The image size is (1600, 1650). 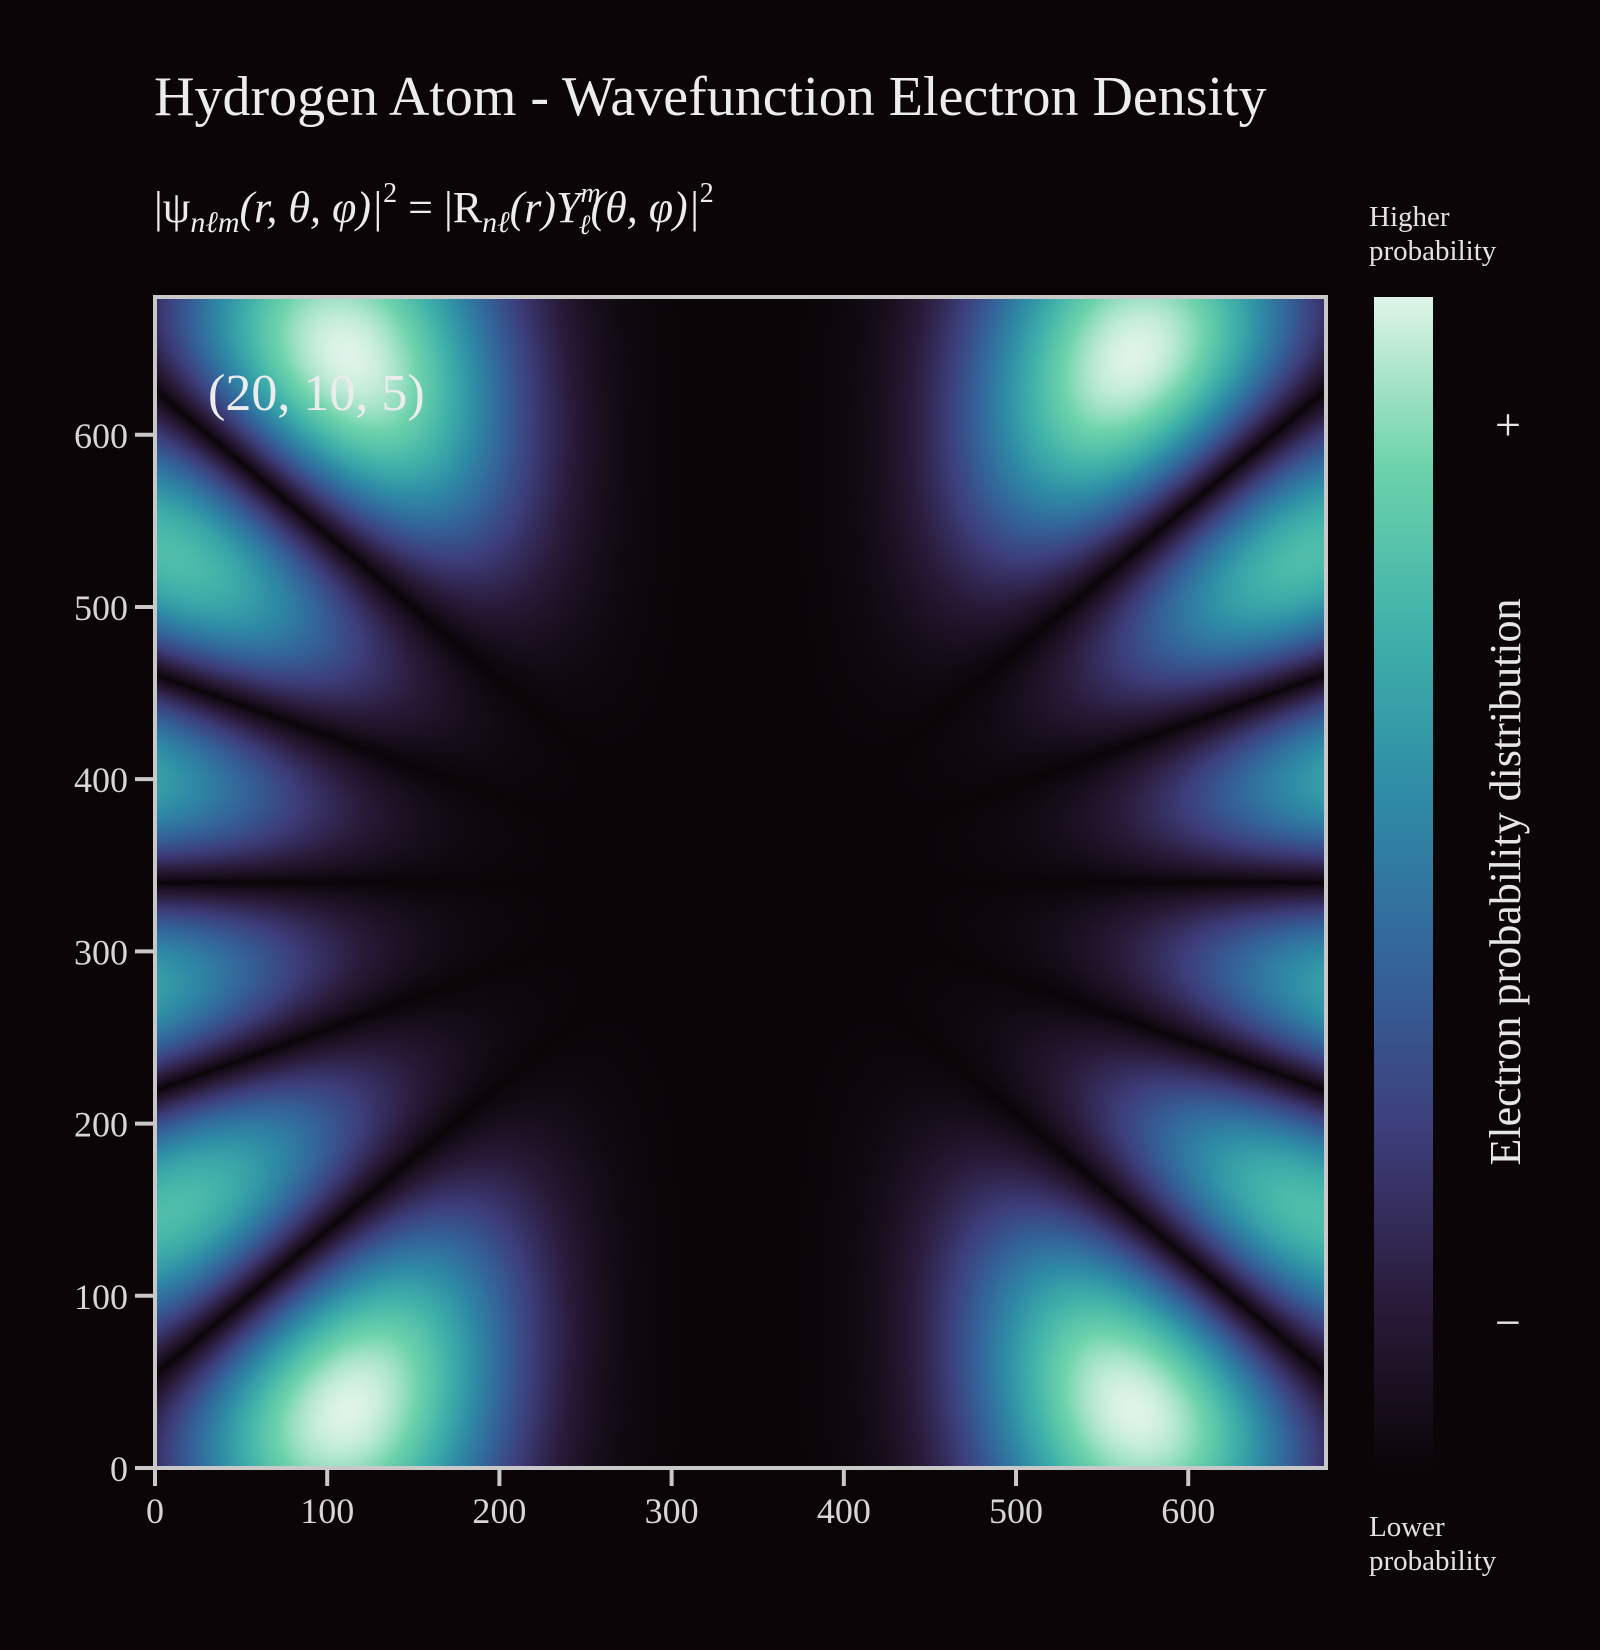 What do you see at coordinates (434, 209) in the screenshot?
I see `wavefunction-formula: |ψnℓm(r, θ, φ)|2 = |Rnℓ(r)Ym ℓ(θ, φ)|2` at bounding box center [434, 209].